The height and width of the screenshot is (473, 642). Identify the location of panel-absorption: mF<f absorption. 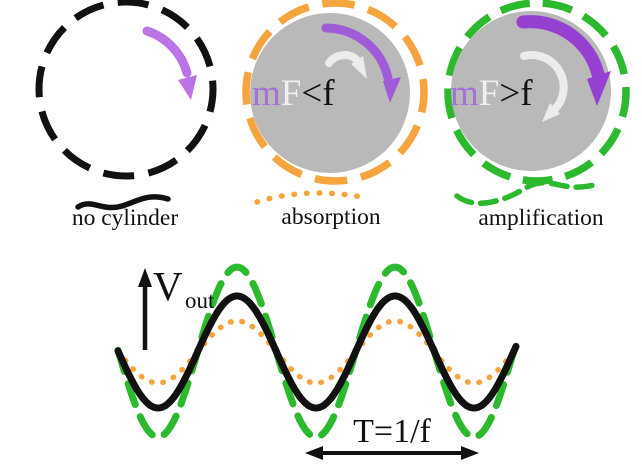
(335, 115).